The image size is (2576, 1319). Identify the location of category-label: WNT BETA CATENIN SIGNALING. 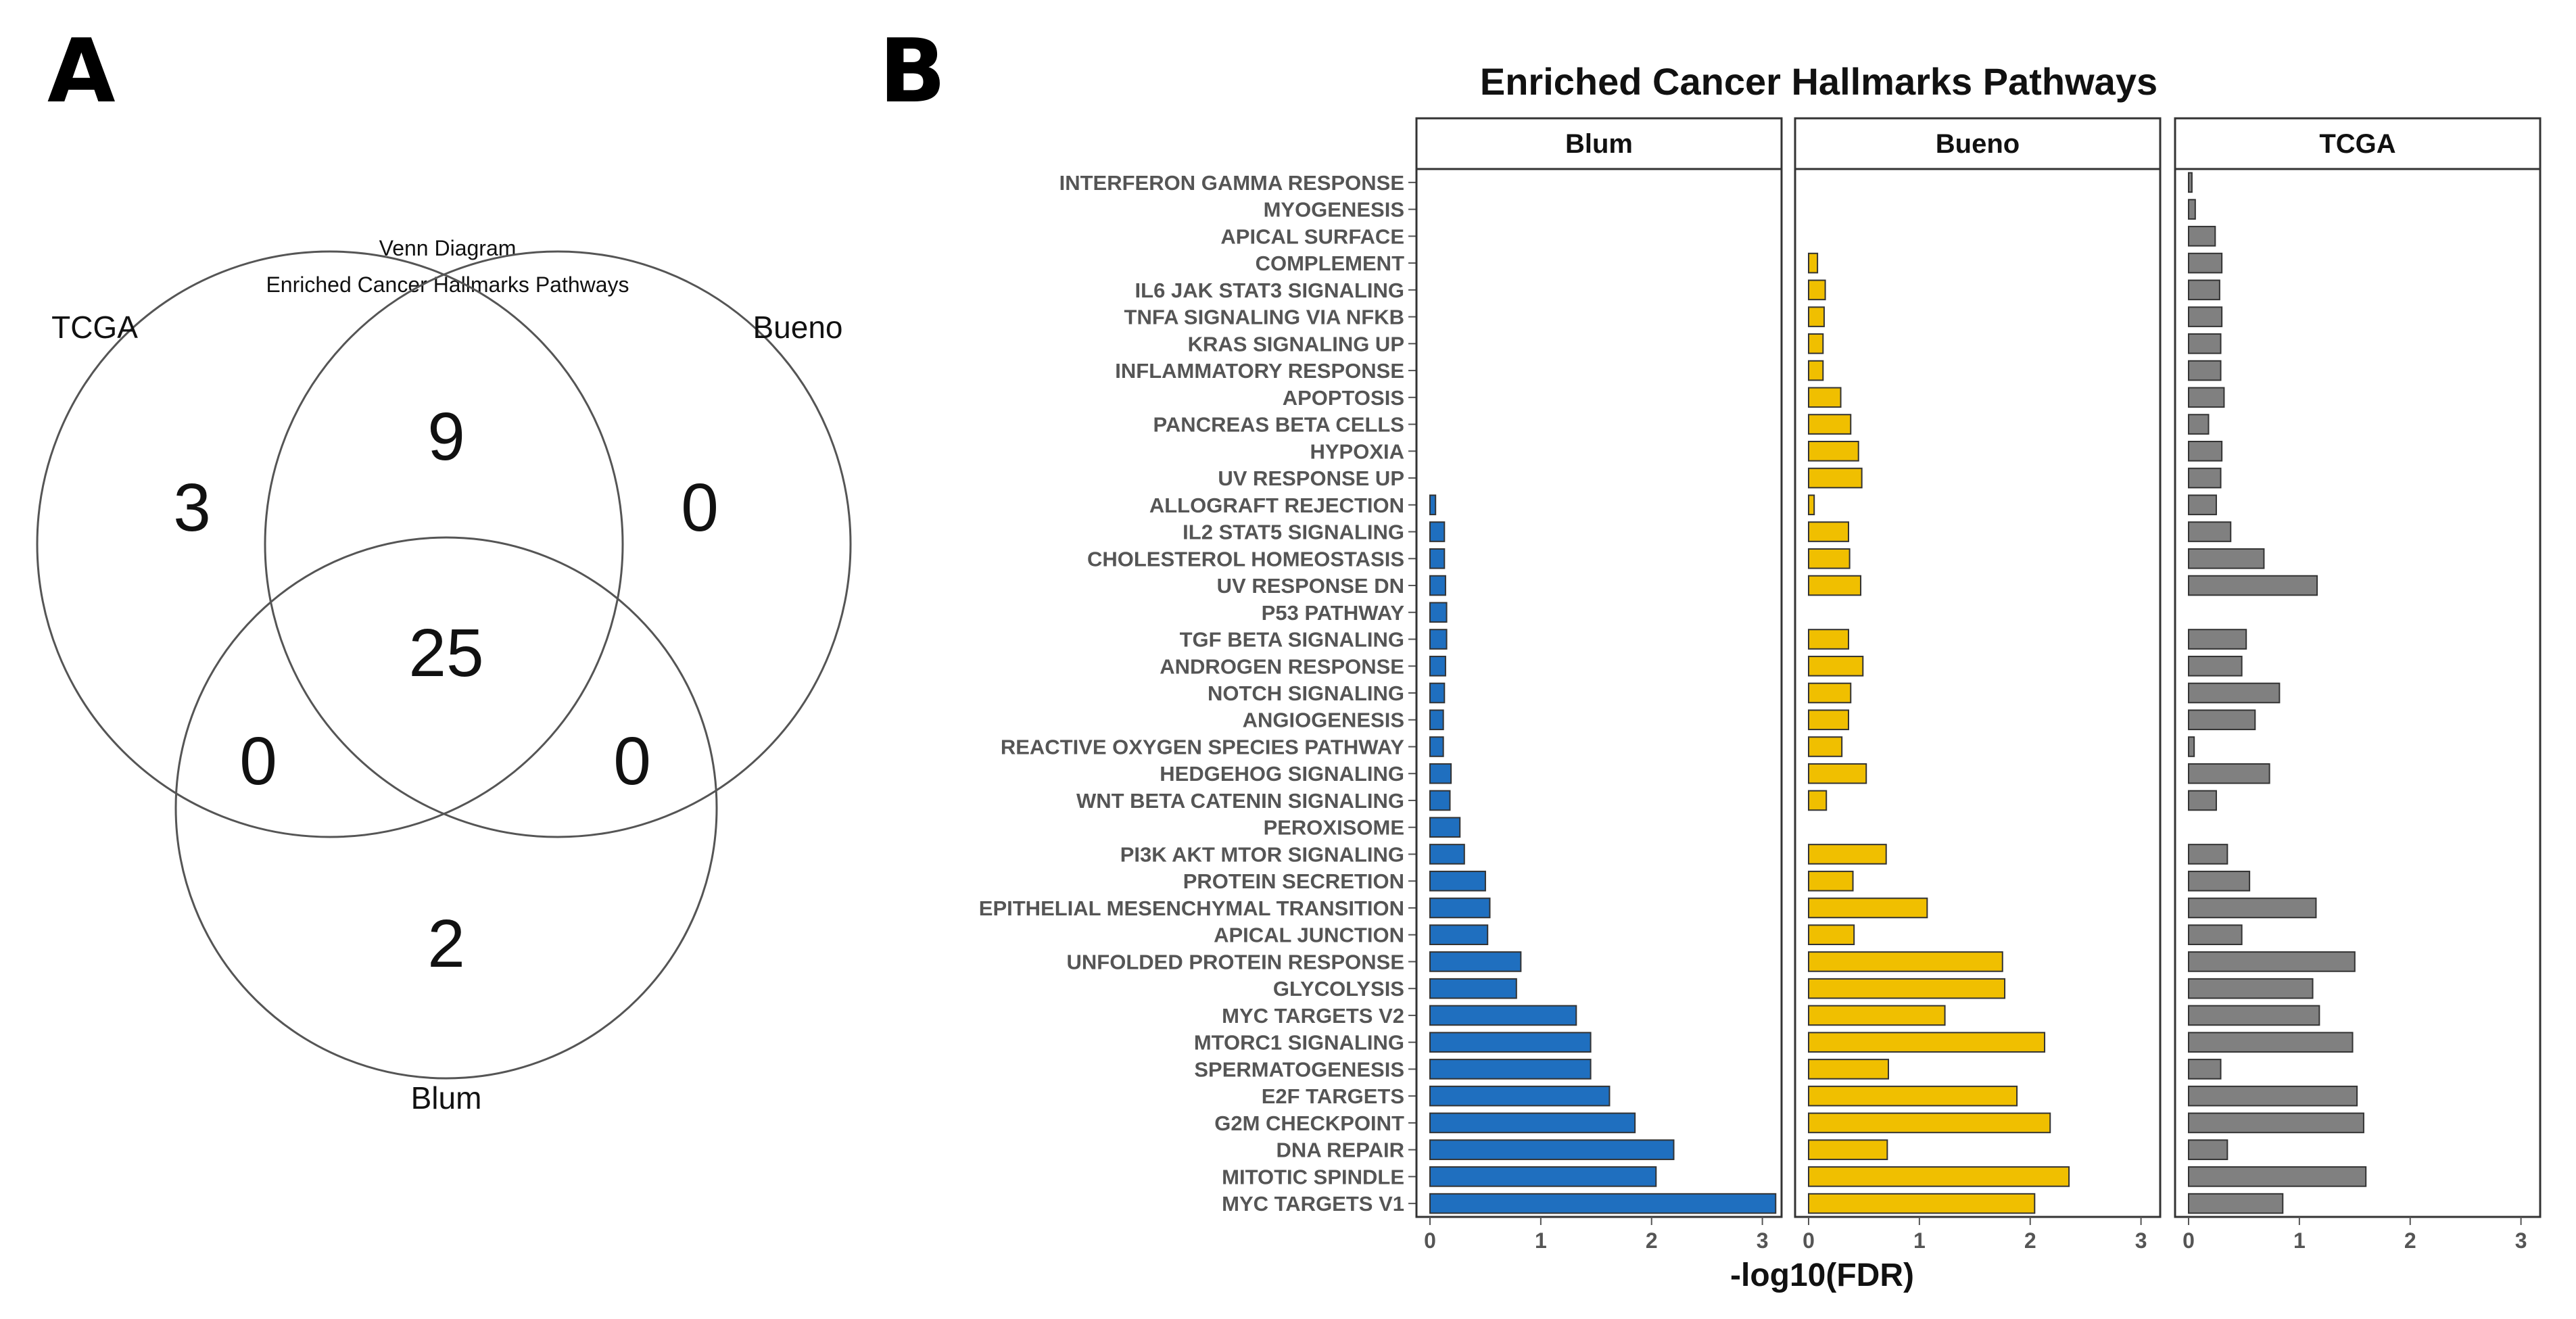
(1240, 801).